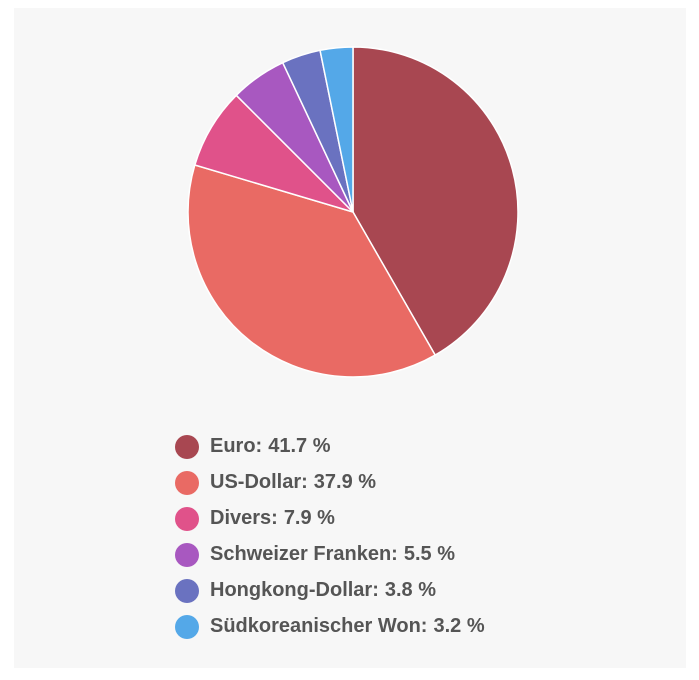 The image size is (699, 680). I want to click on legend-value: 5.5 %, so click(429, 554).